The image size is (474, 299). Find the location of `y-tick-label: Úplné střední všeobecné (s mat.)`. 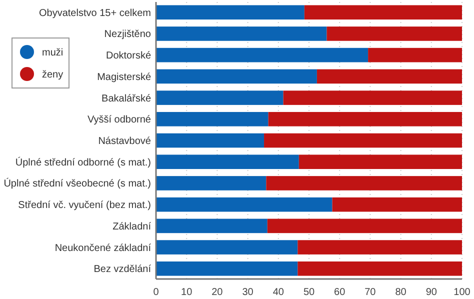

y-tick-label: Úplné střední všeobecné (s mat.) is located at coordinates (77, 184).